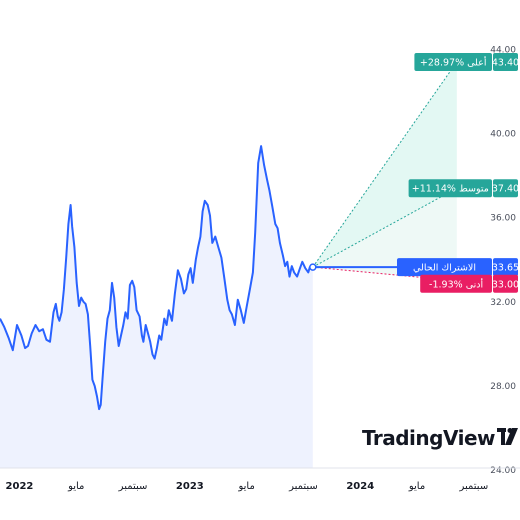  Describe the element at coordinates (503, 303) in the screenshot. I see `y-tick-label: 32.00` at that location.